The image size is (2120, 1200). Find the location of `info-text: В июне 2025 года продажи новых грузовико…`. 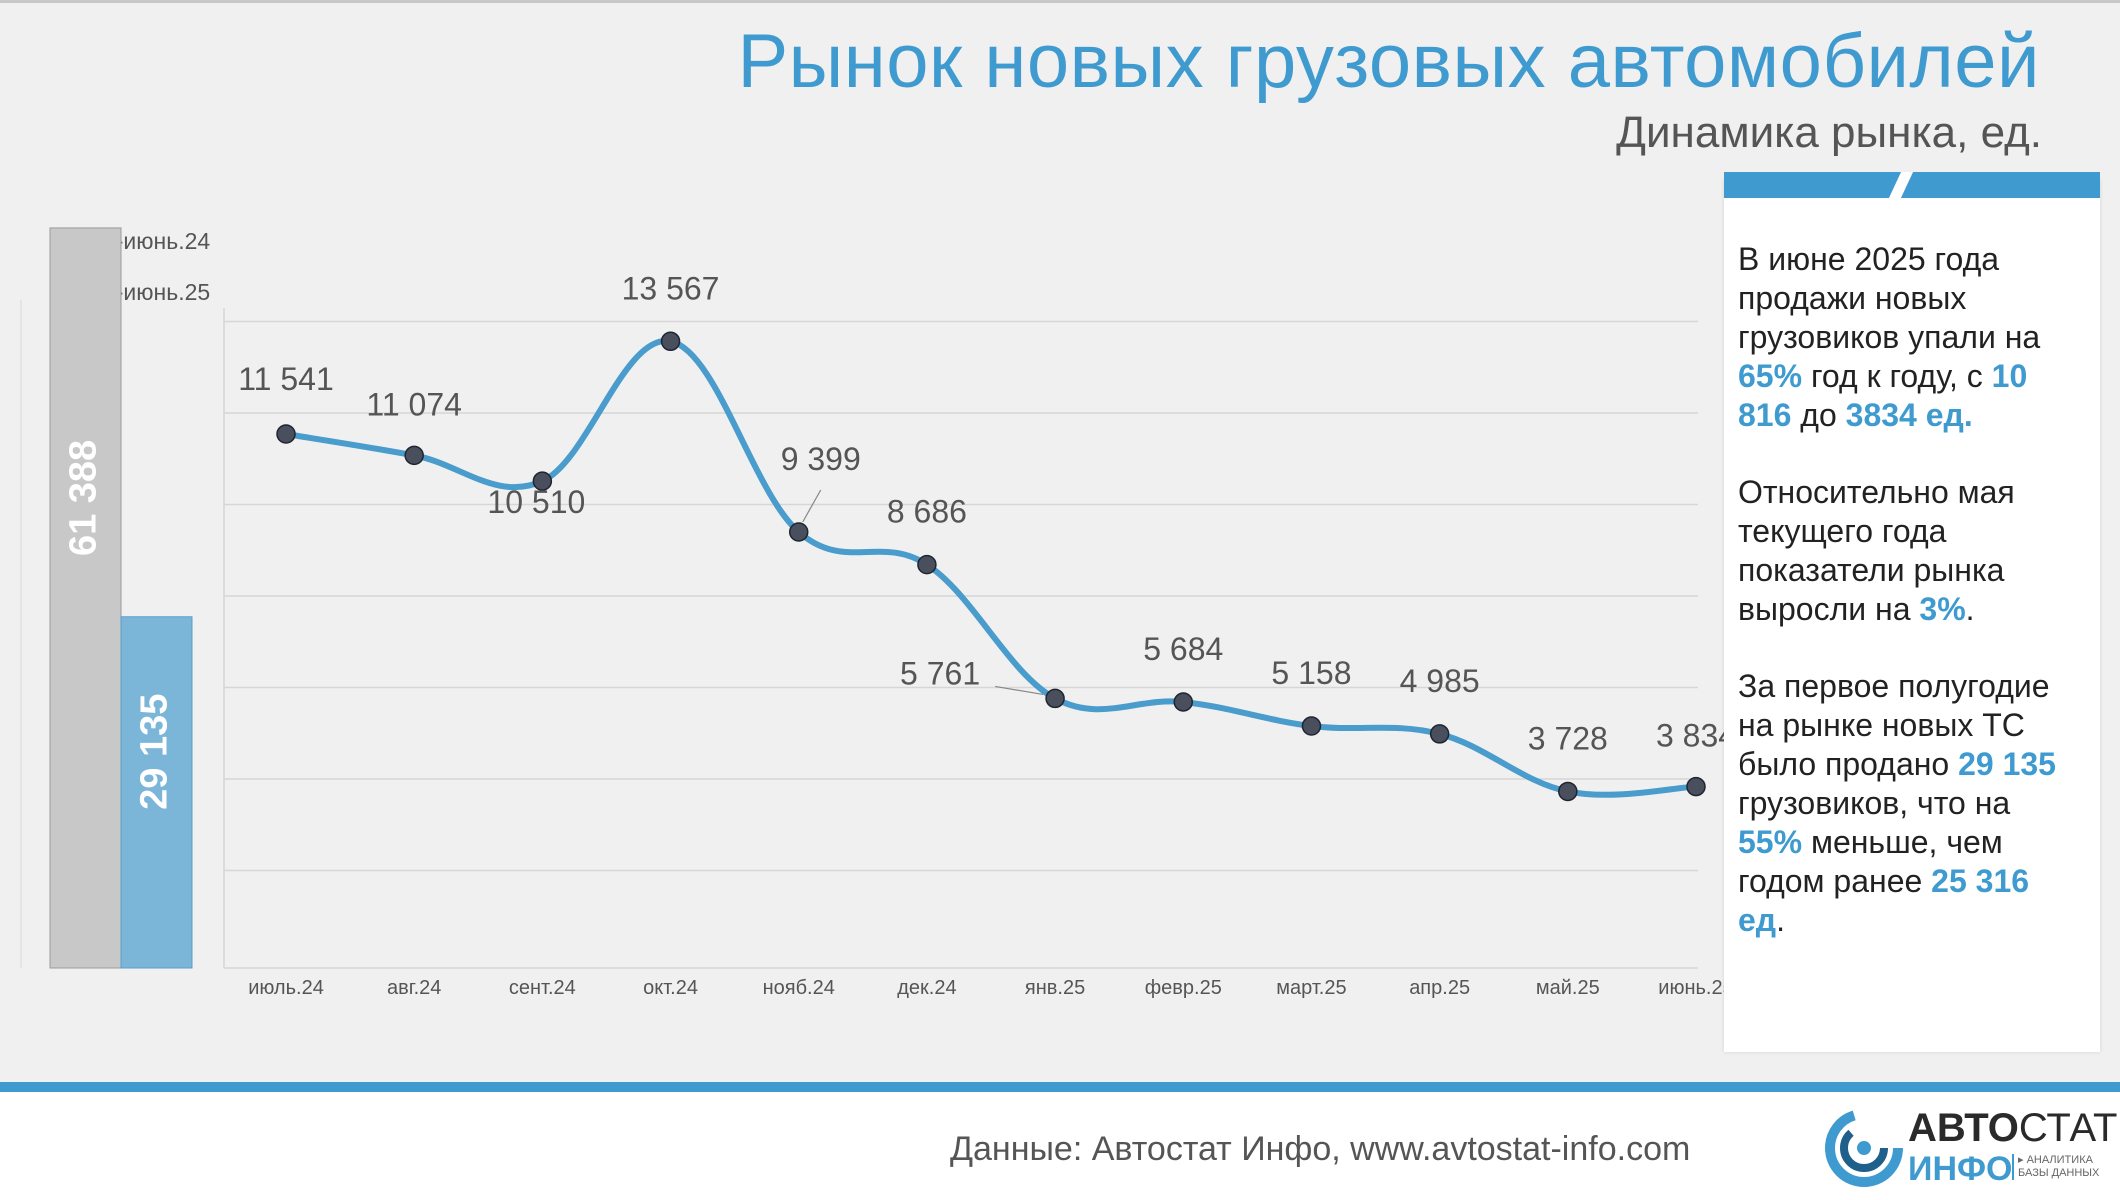

info-text: В июне 2025 года продажи новых грузовико… is located at coordinates (1910, 609).